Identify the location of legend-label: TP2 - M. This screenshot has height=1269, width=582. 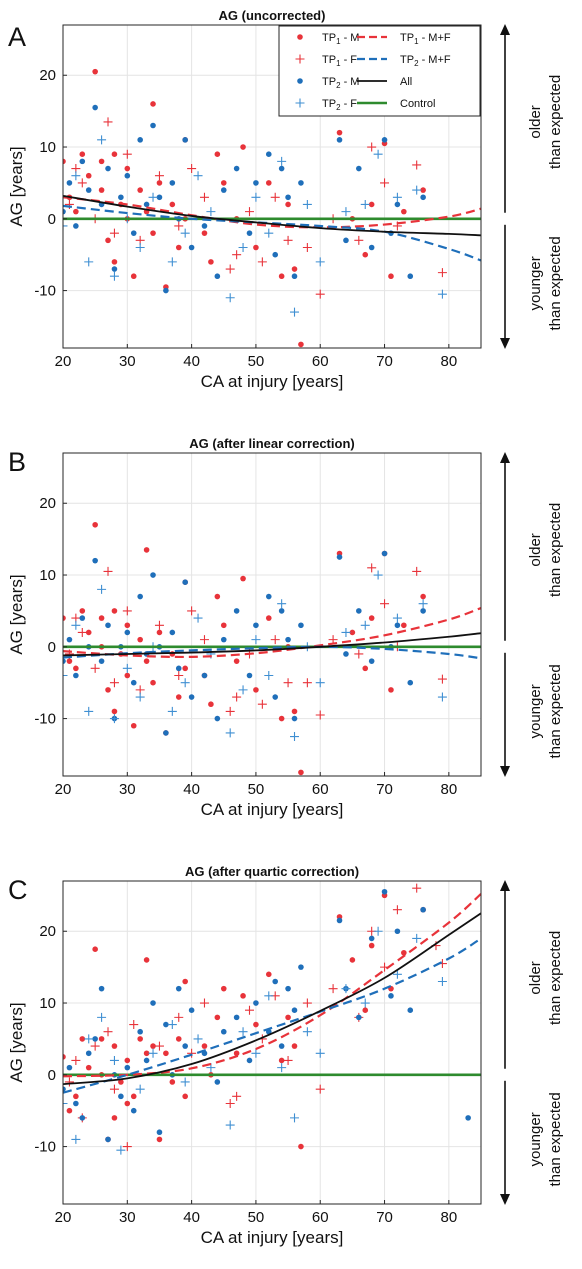
(340, 83).